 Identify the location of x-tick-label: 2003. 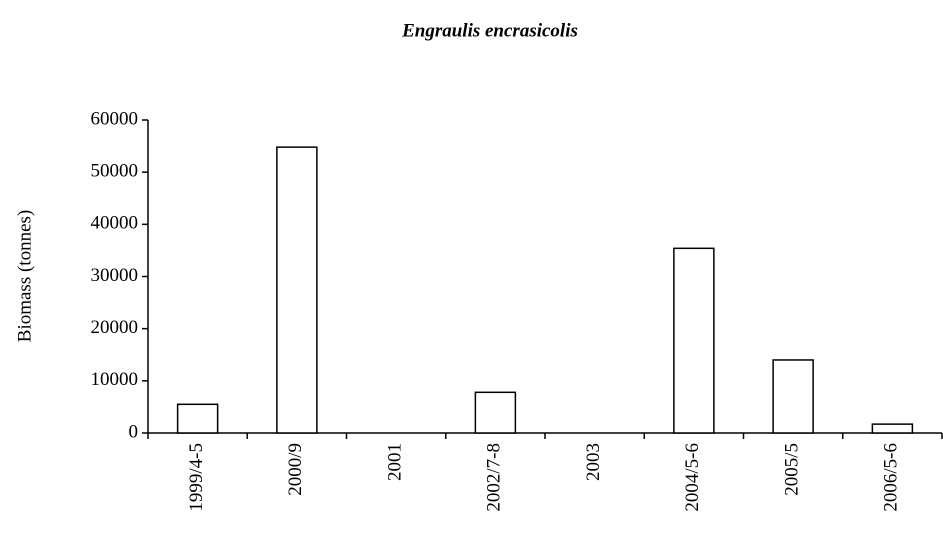
(593, 462).